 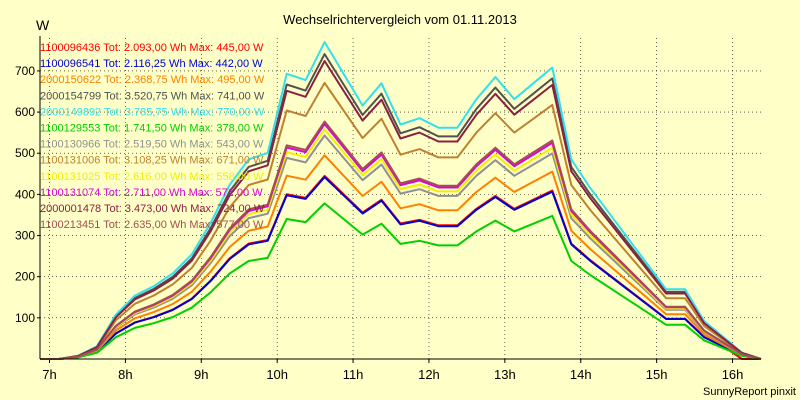 What do you see at coordinates (125, 374) in the screenshot?
I see `x-tick-label: 8h` at bounding box center [125, 374].